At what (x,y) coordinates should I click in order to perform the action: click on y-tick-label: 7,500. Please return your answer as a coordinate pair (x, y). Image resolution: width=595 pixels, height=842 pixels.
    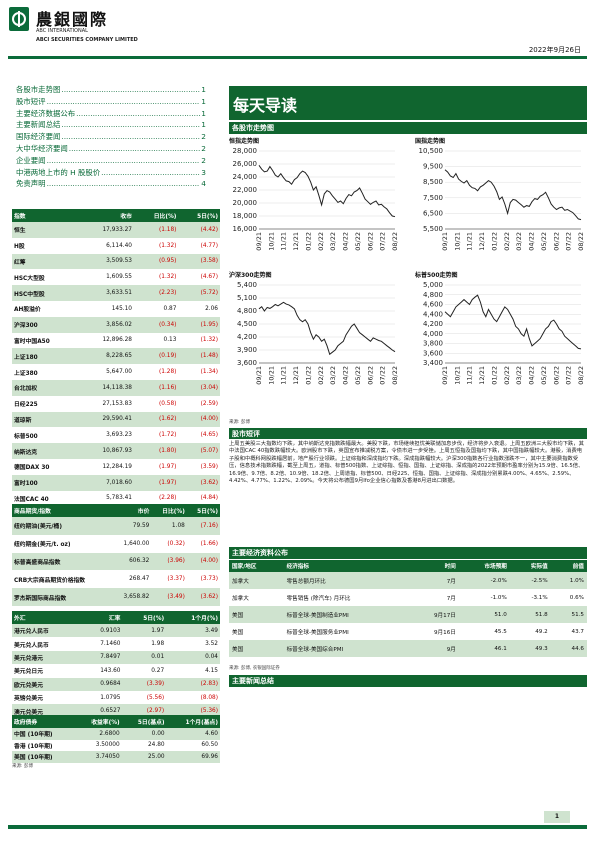
    Looking at the image, I should click on (433, 198).